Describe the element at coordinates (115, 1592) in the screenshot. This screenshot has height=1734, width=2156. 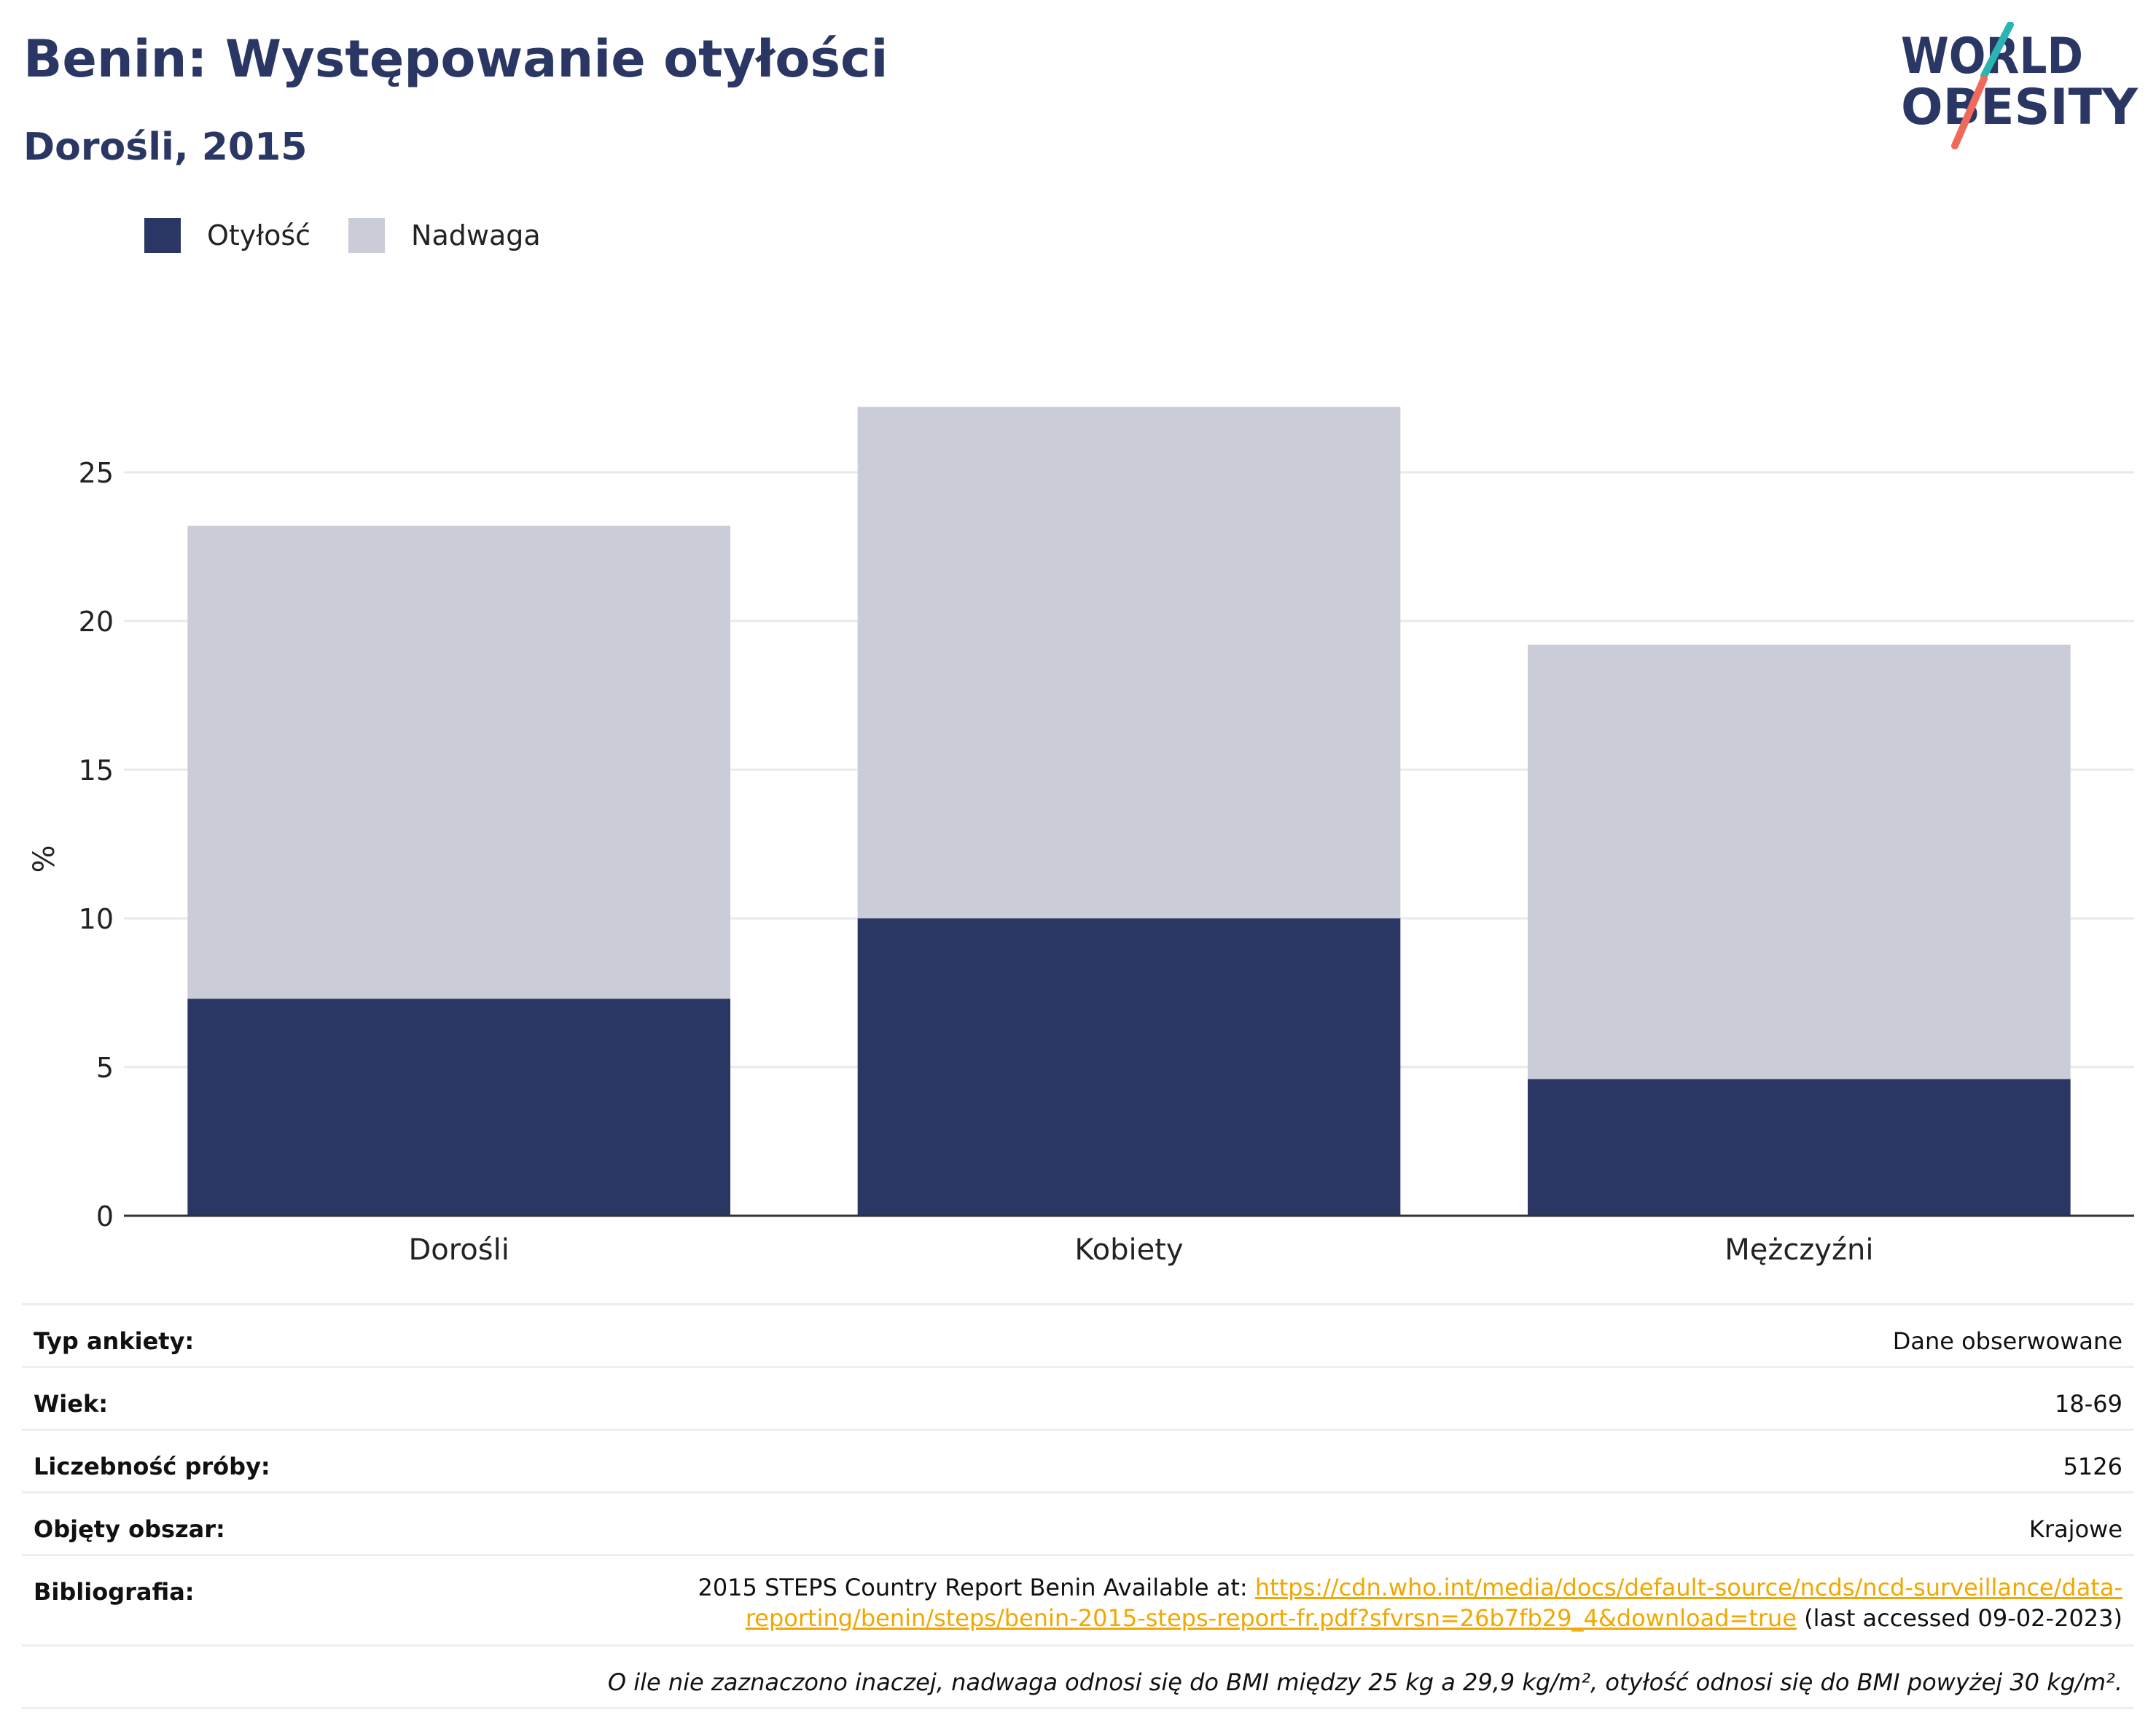
I see `bibliography-label: Bibliografia:` at that location.